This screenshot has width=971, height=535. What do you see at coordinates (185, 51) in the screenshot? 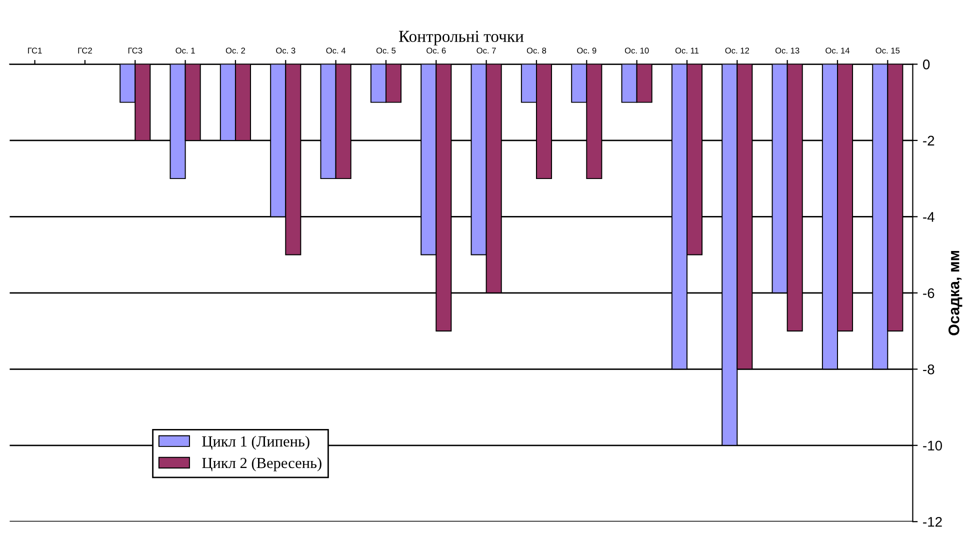
I see `x-tick-label: Ос. 1` at bounding box center [185, 51].